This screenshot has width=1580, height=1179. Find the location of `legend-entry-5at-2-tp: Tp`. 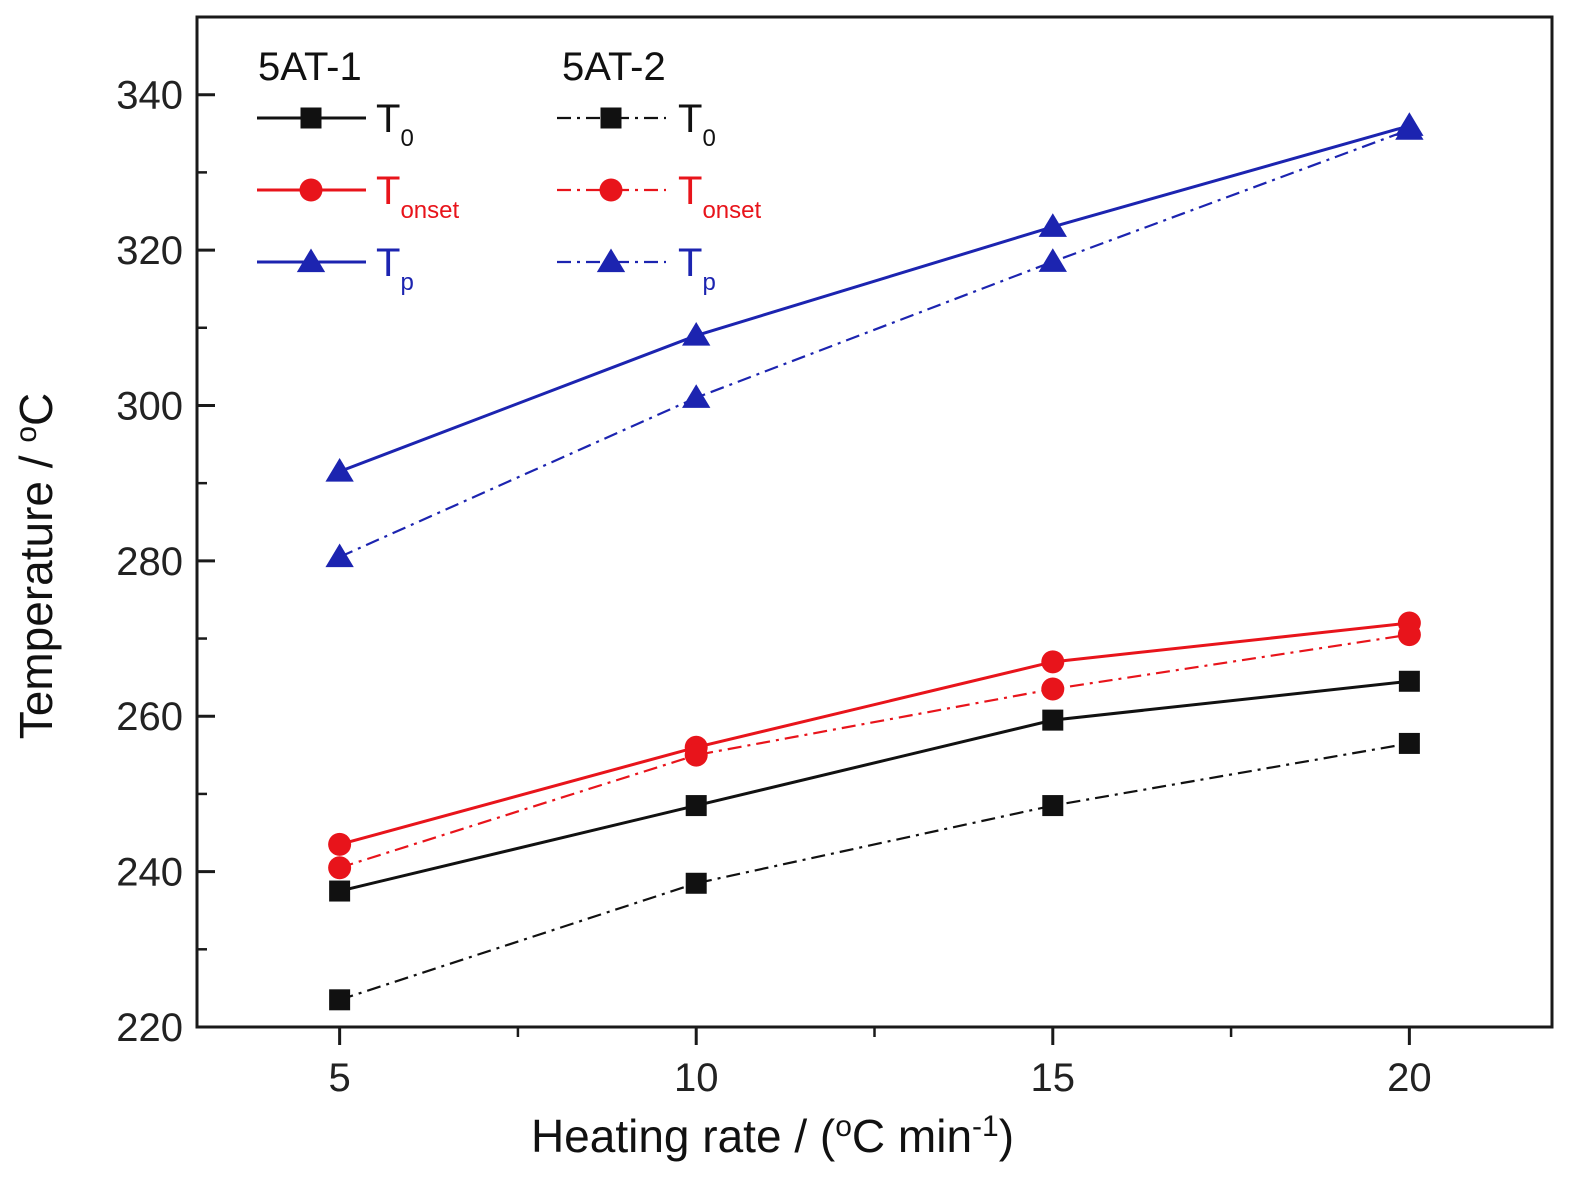

legend-entry-5at-2-tp: Tp is located at coordinates (636, 268).